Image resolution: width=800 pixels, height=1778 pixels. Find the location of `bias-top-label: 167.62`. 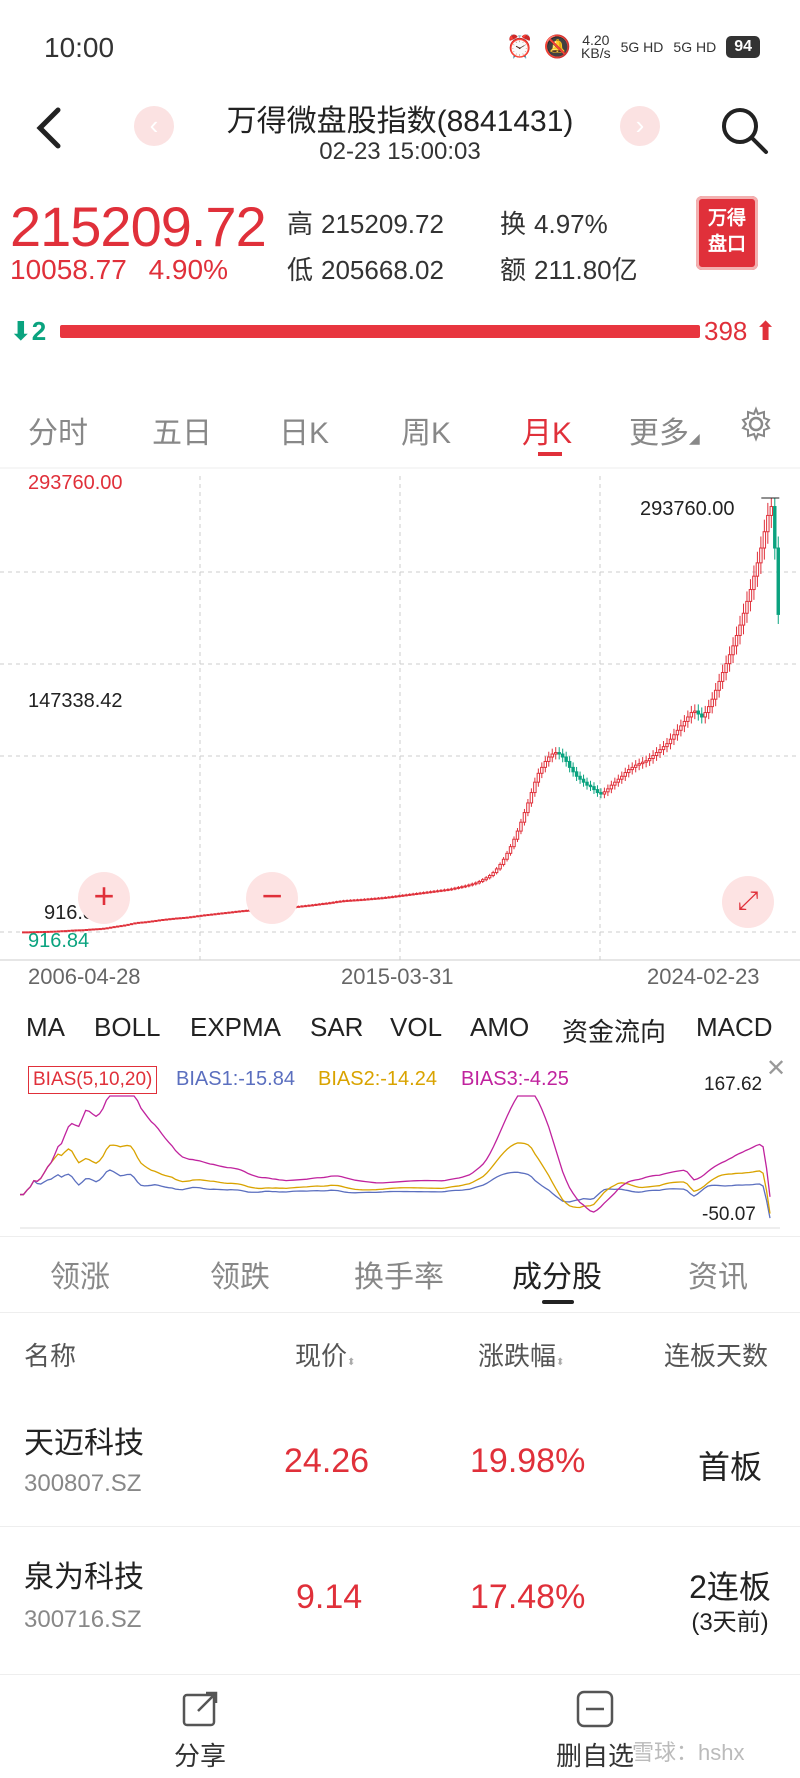

bias-top-label: 167.62 is located at coordinates (733, 1084).